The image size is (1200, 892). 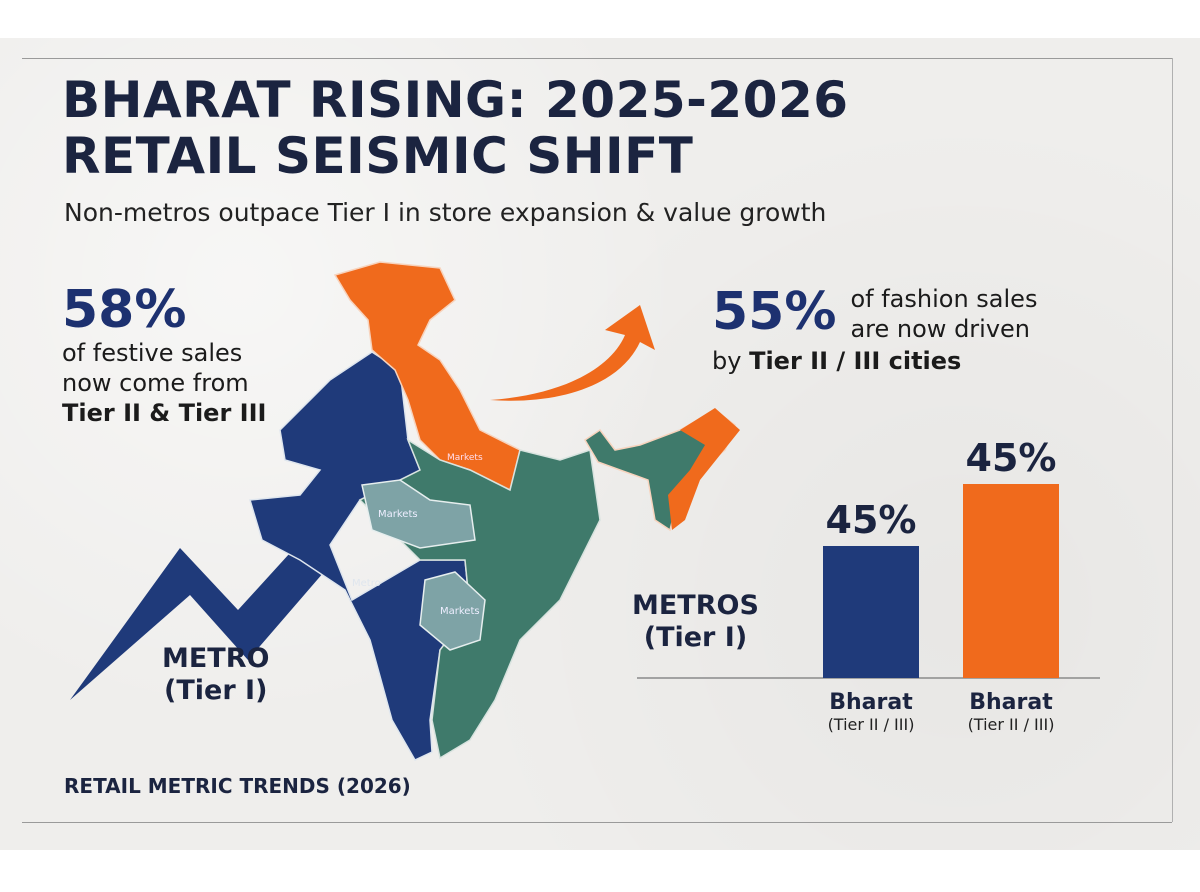 I want to click on title-line-1: BHARAT RISING: 2025-2026, so click(x=455, y=100).